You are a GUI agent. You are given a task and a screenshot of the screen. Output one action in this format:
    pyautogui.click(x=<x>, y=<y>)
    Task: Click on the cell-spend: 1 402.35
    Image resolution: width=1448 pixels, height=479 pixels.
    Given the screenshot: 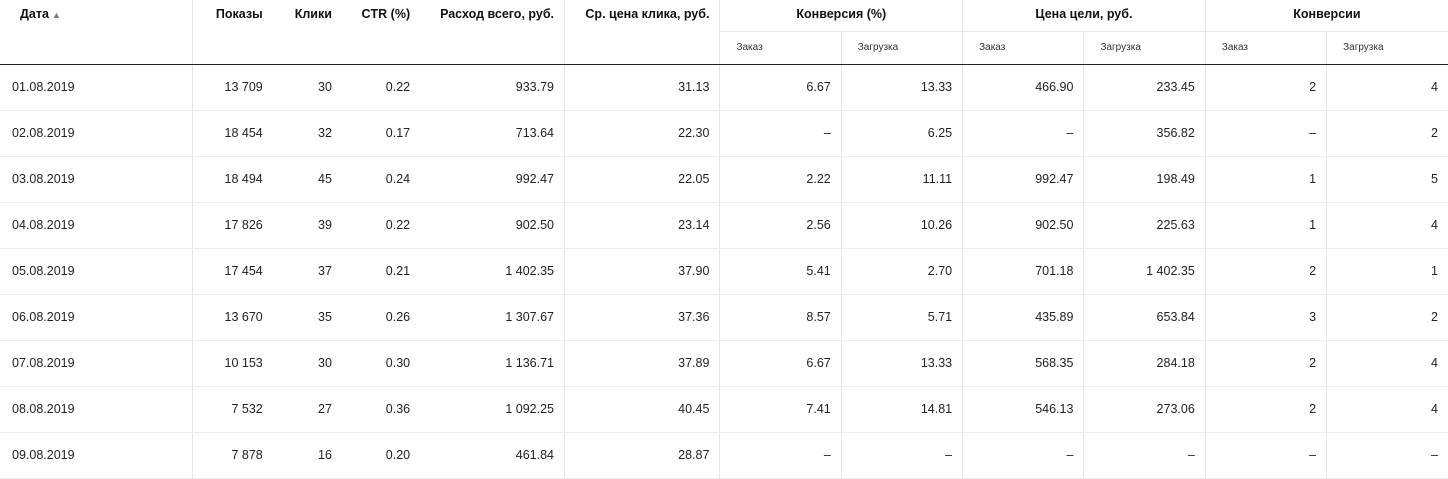 What is the action you would take?
    pyautogui.click(x=492, y=271)
    